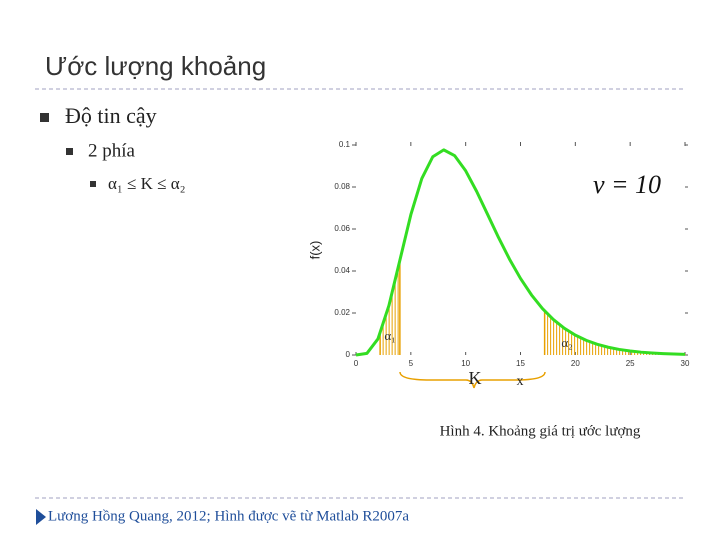 The height and width of the screenshot is (540, 720). Describe the element at coordinates (314, 250) in the screenshot. I see `y-axis-label: f(x)` at that location.